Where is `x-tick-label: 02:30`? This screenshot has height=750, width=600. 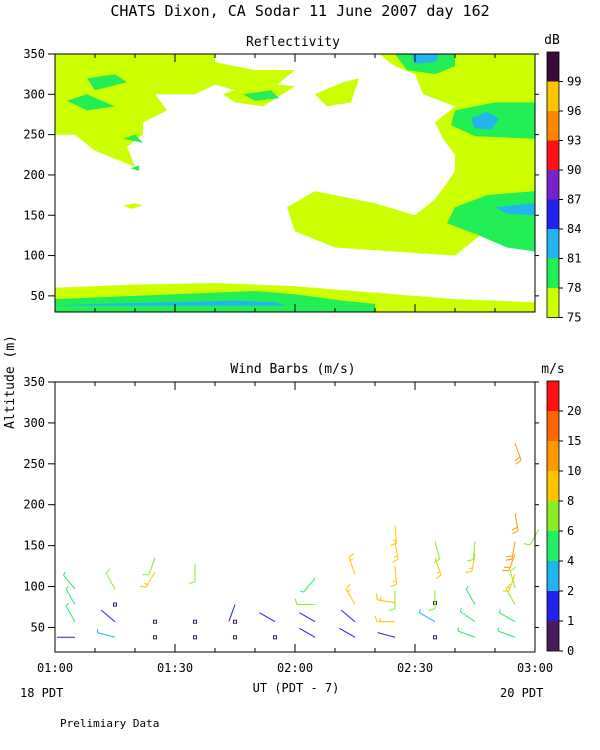
x-tick-label: 02:30 is located at coordinates (415, 668).